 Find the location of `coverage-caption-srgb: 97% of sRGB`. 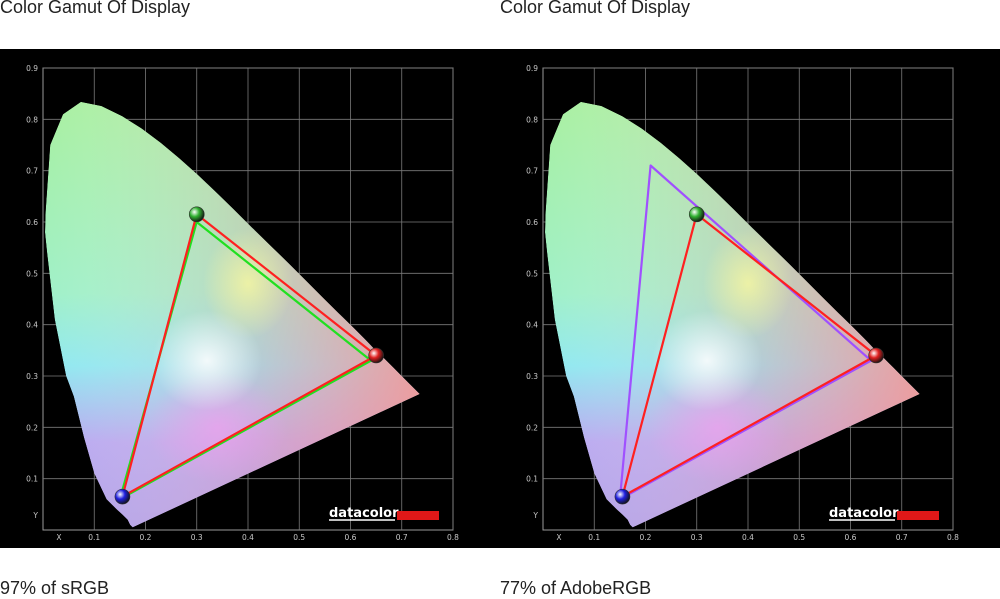

coverage-caption-srgb: 97% of sRGB is located at coordinates (55, 588).